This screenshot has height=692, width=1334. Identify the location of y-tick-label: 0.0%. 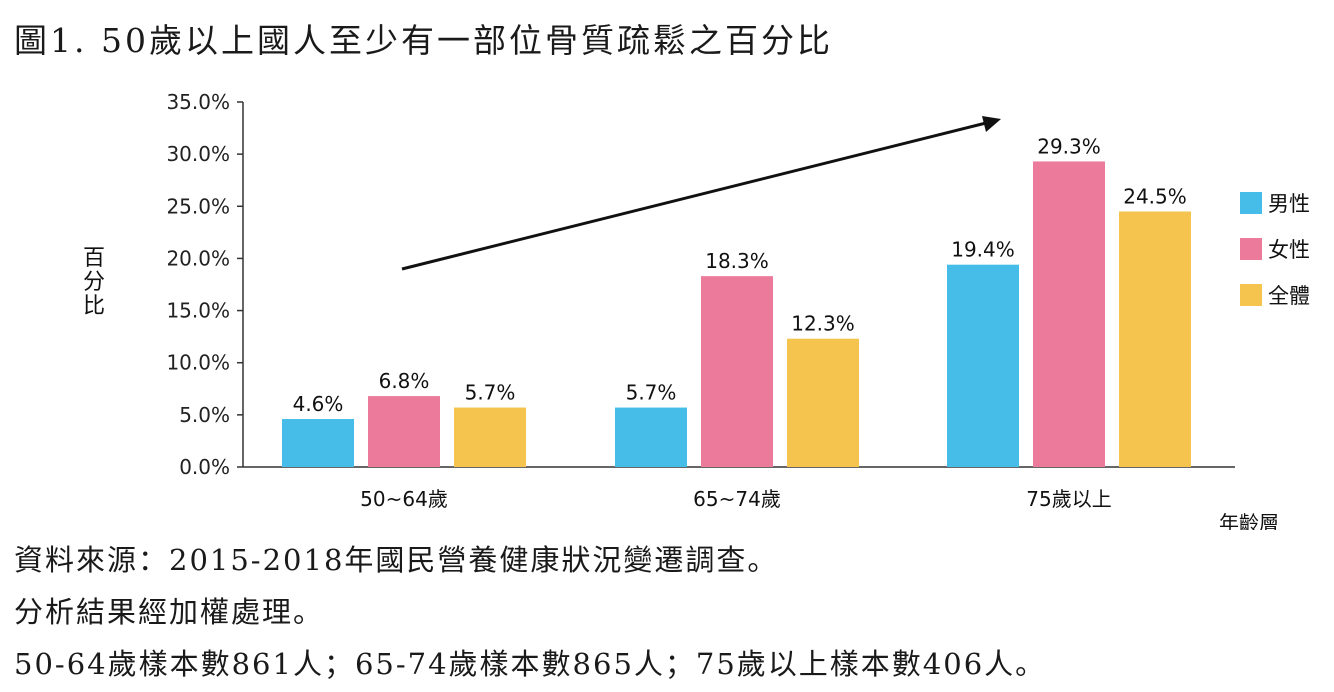
(204, 467).